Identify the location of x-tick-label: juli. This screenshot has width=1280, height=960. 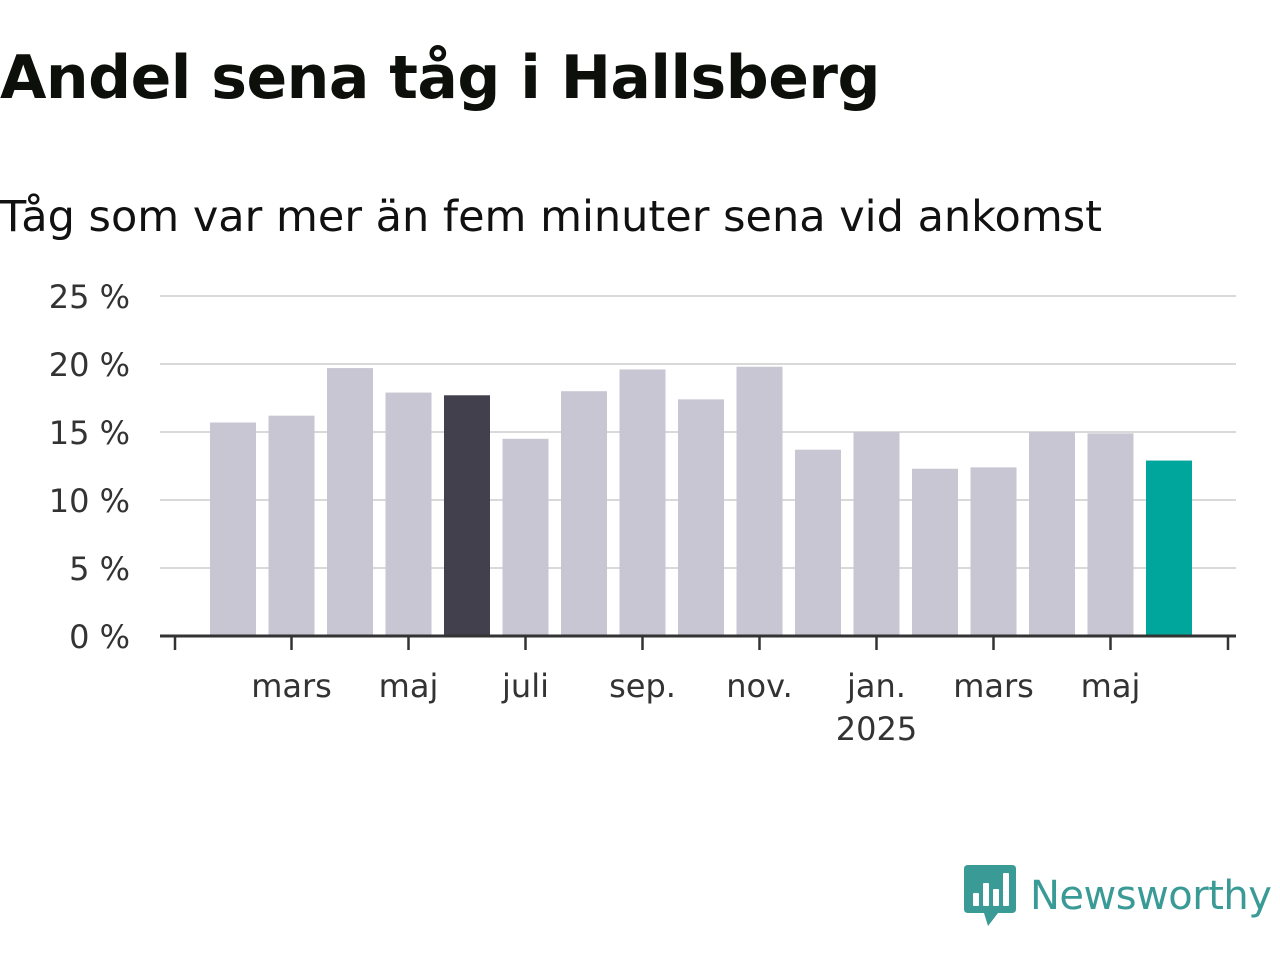
(525, 686).